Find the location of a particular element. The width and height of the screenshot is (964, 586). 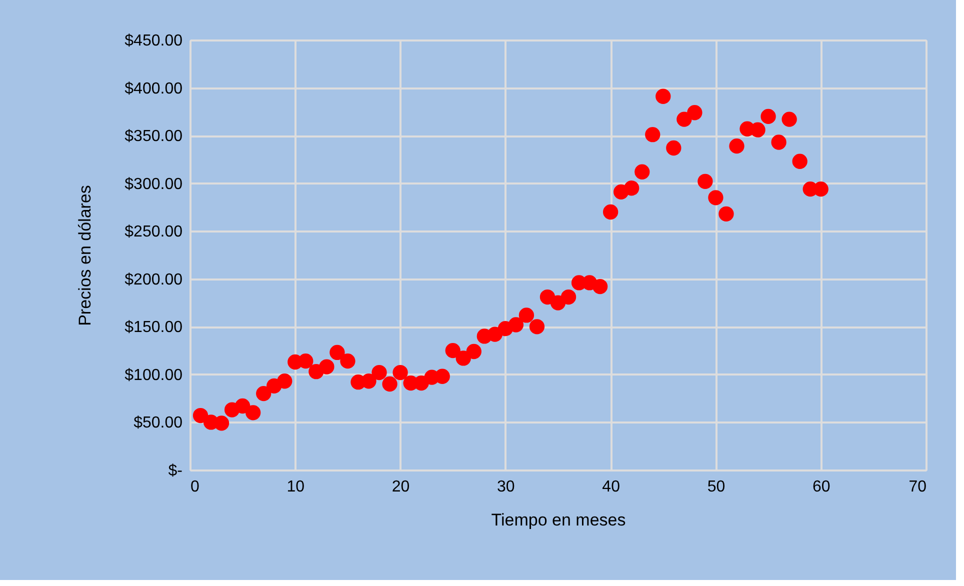

x-tick-label: 20 is located at coordinates (401, 487).